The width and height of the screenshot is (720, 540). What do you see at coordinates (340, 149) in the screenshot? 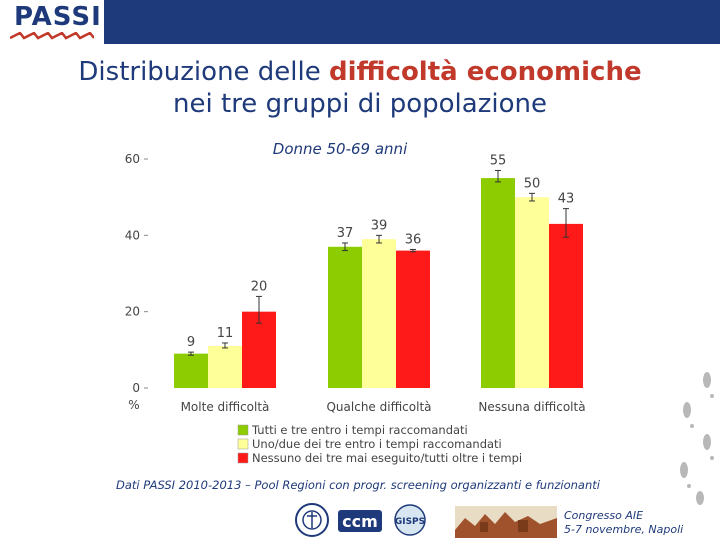
I see `chart-title: Donne 50-69 anni` at bounding box center [340, 149].